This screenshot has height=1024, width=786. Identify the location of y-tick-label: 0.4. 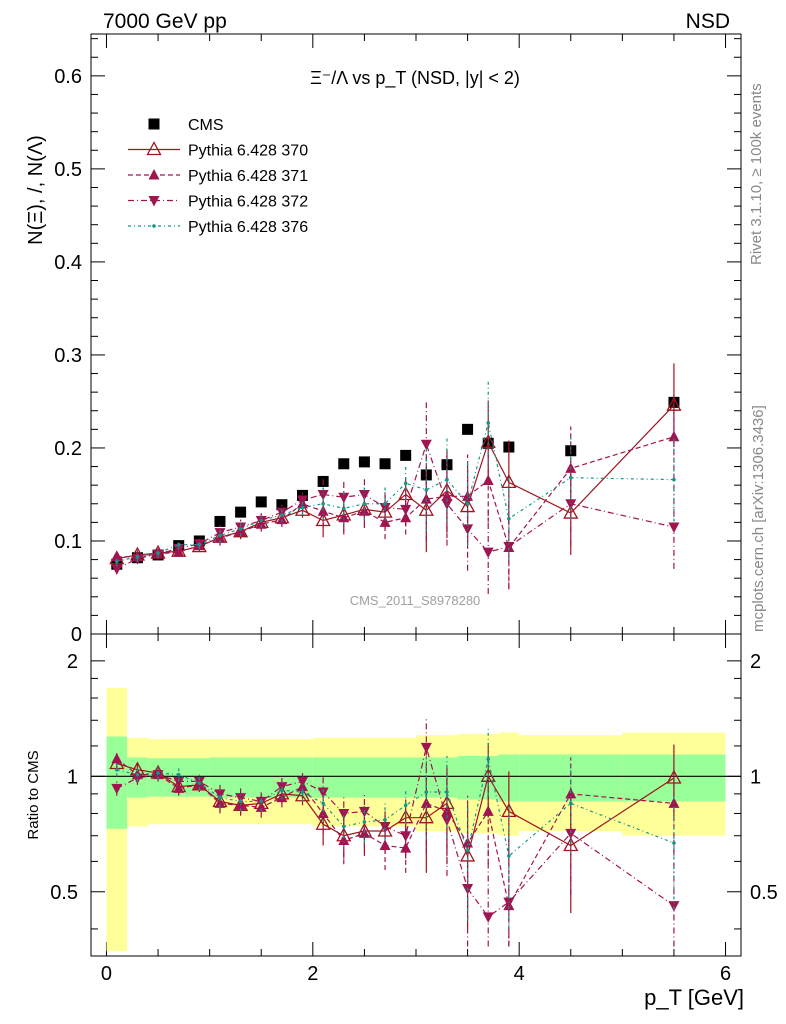
(68, 263).